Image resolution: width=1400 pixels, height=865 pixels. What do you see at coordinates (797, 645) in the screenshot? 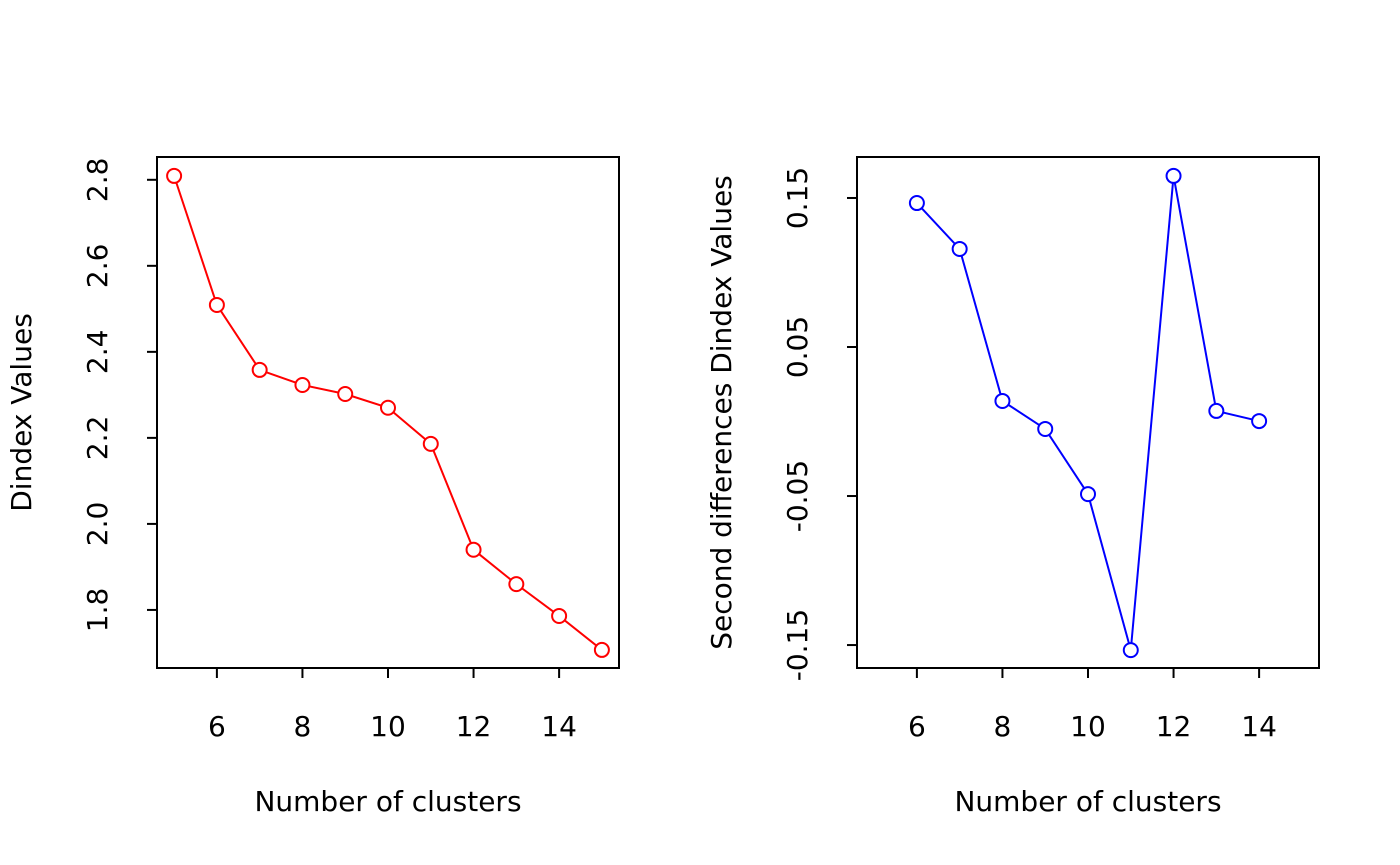
I see `y-tick-label: -0.15` at bounding box center [797, 645].